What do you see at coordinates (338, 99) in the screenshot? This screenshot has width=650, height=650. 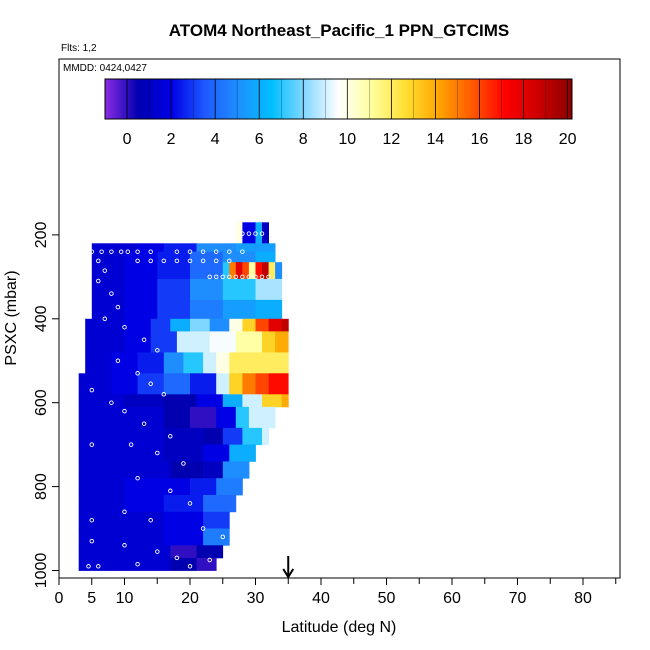 I see `colorbar-frame` at bounding box center [338, 99].